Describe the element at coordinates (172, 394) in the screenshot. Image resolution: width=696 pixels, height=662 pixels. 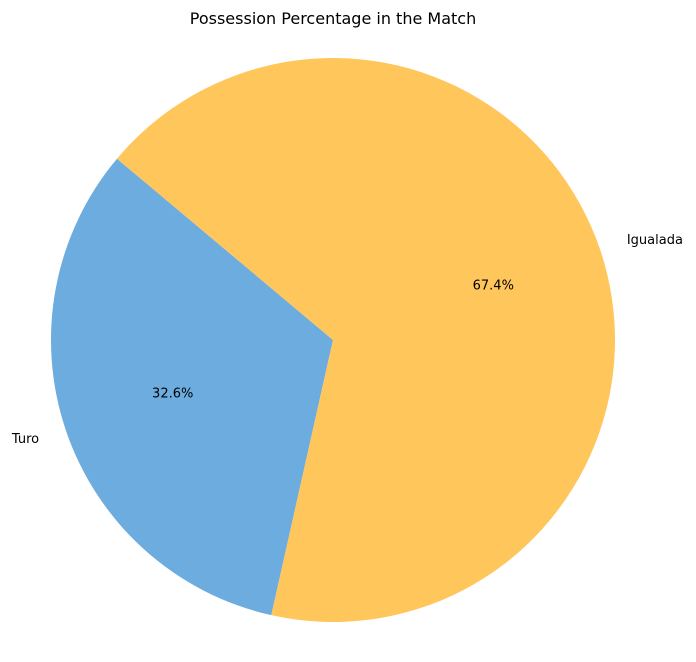
I see `slice-percent-turo: 32.6%` at that location.